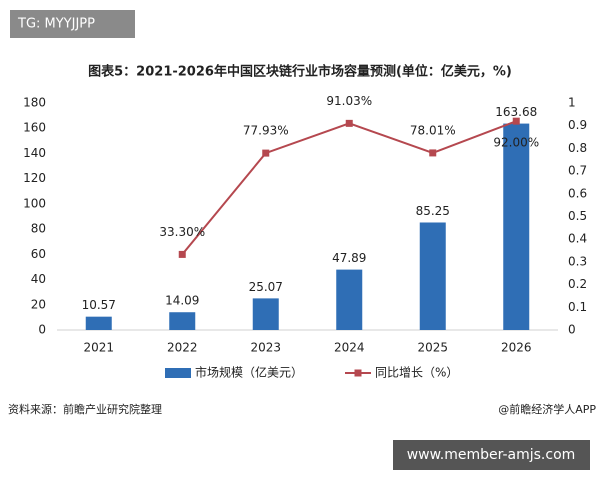 This screenshot has width=600, height=480. Describe the element at coordinates (577, 148) in the screenshot. I see `y2-tick-label: 0.8` at that location.